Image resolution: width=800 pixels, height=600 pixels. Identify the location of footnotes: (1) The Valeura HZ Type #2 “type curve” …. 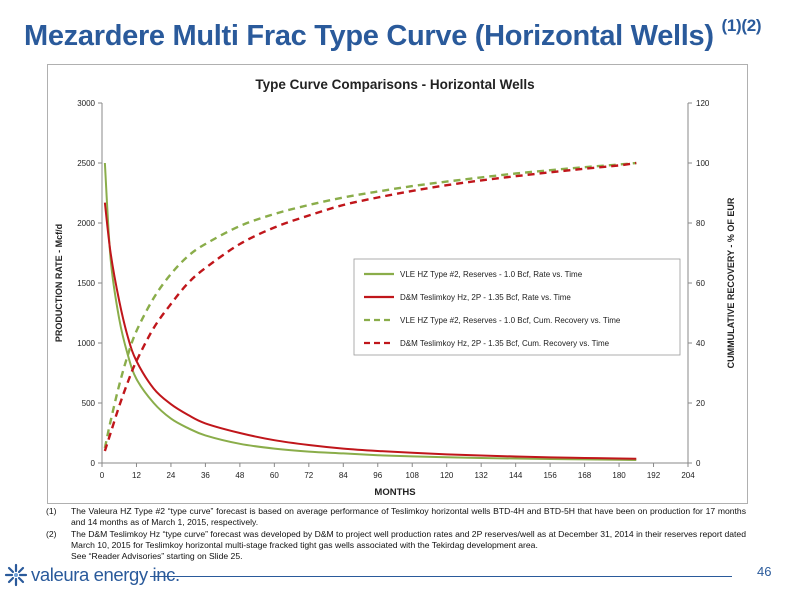
(396, 534).